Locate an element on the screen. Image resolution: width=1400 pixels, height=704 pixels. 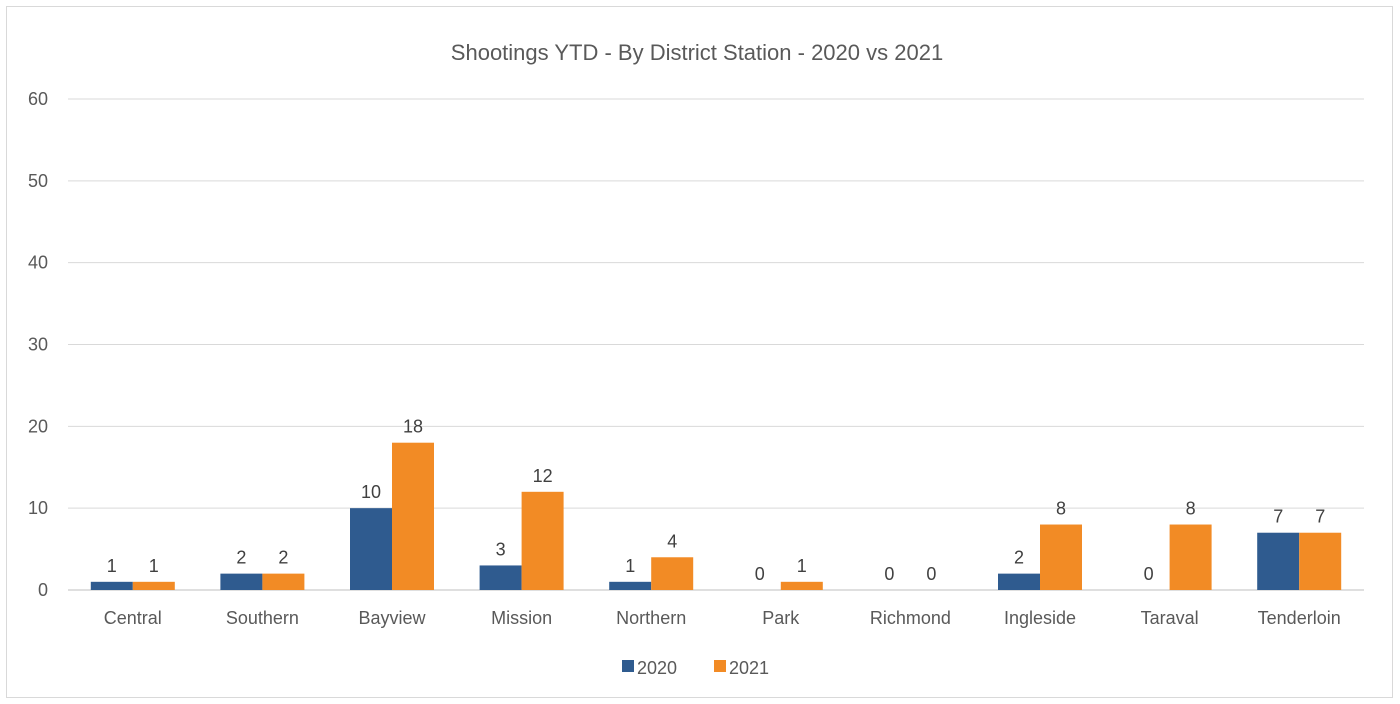
y-tick-label: 40 is located at coordinates (38, 263).